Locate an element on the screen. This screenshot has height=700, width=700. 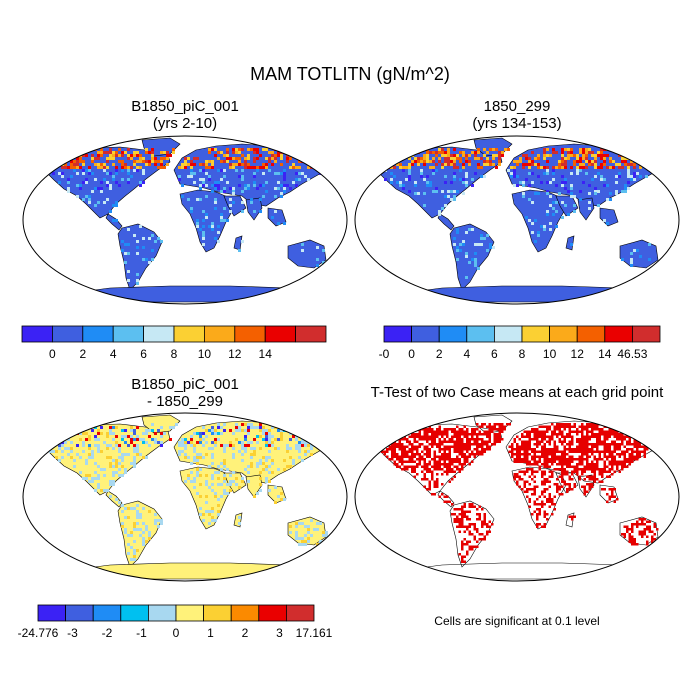
colorbar-tick-label: -24.776 is located at coordinates (38, 633).